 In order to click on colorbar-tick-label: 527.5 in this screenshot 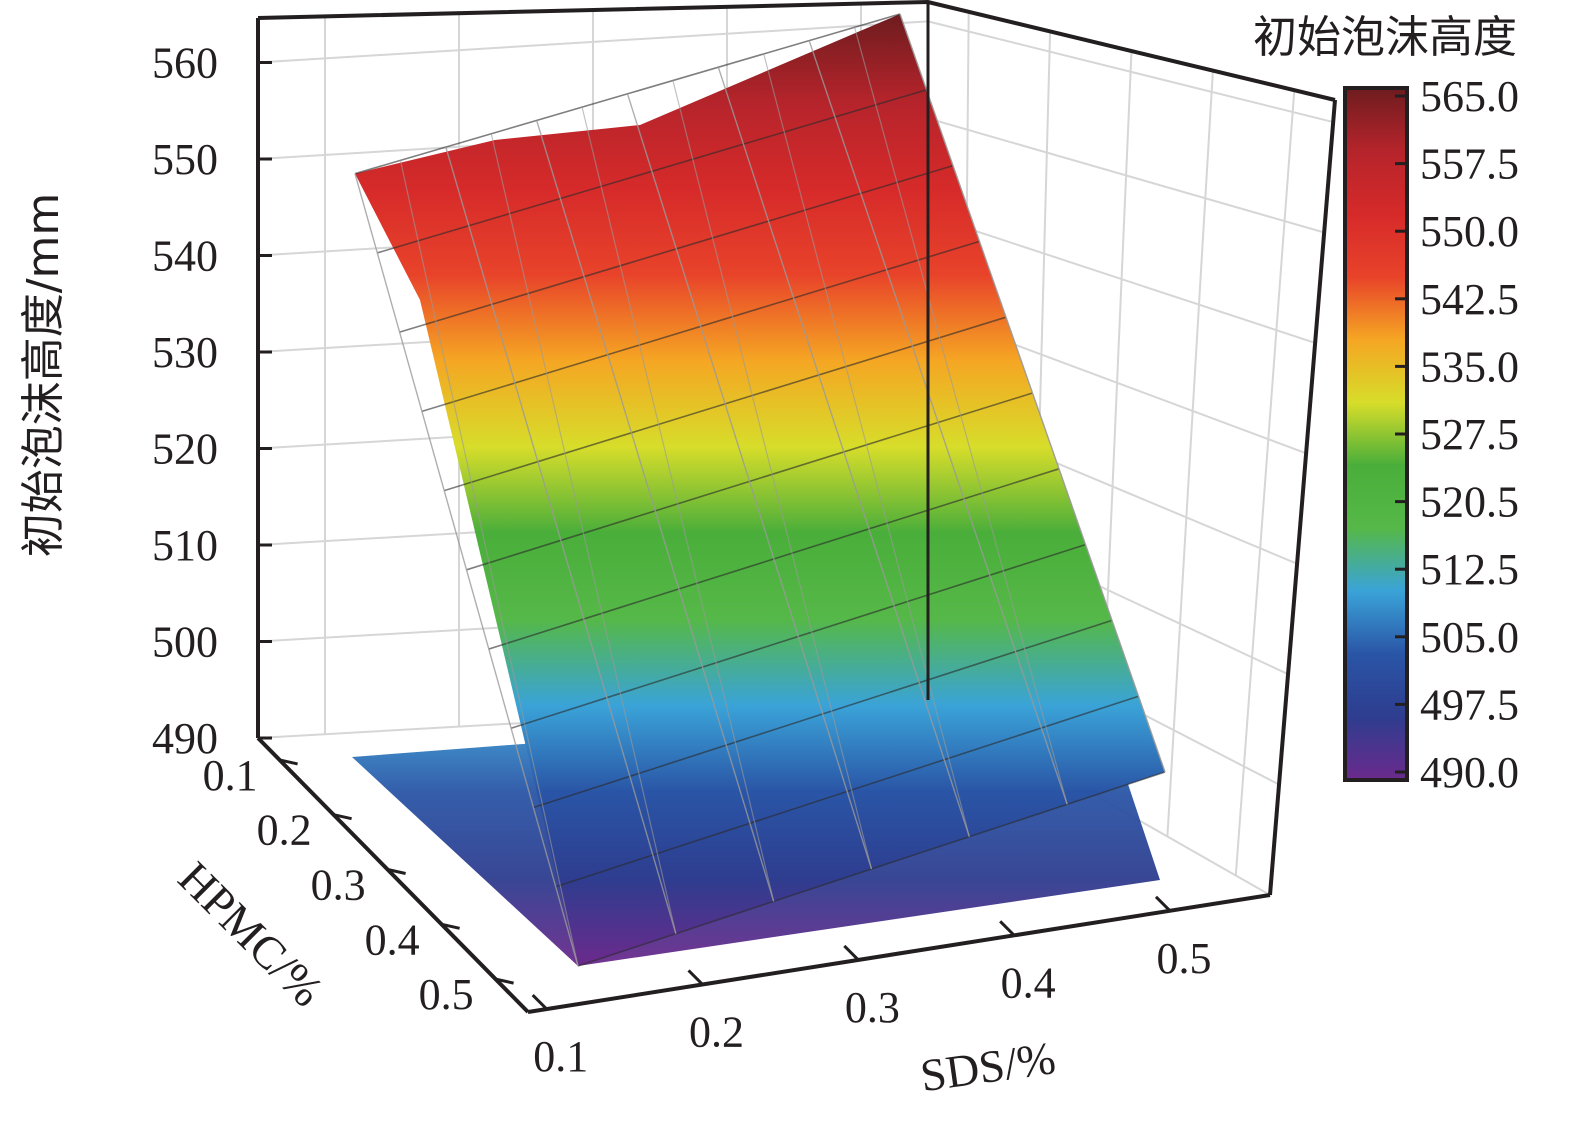, I will do `click(1469, 434)`.